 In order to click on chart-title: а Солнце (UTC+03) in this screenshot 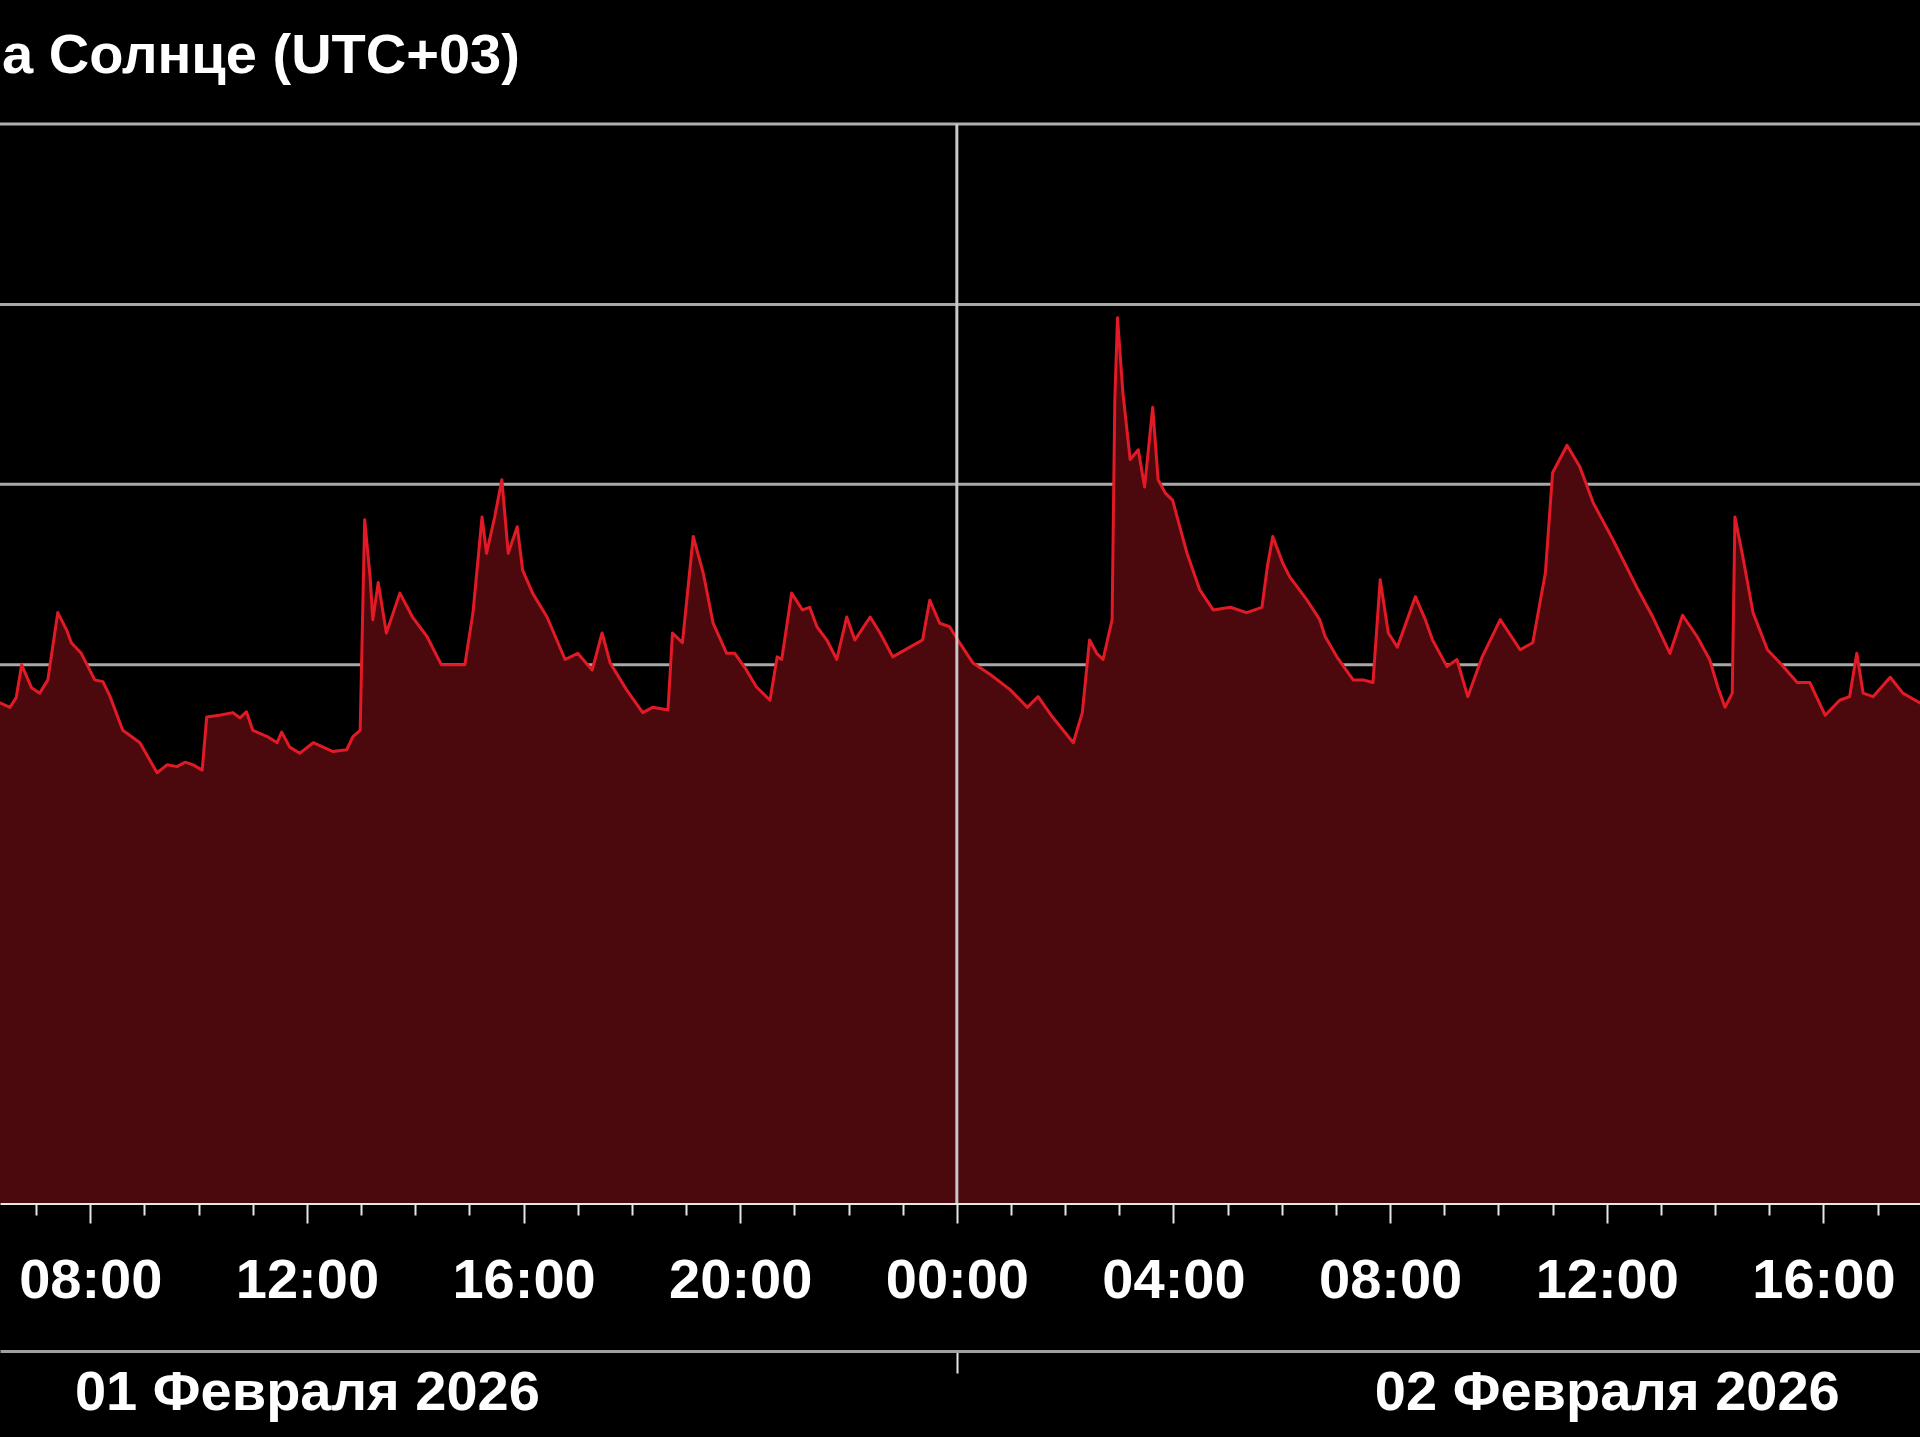, I will do `click(261, 53)`.